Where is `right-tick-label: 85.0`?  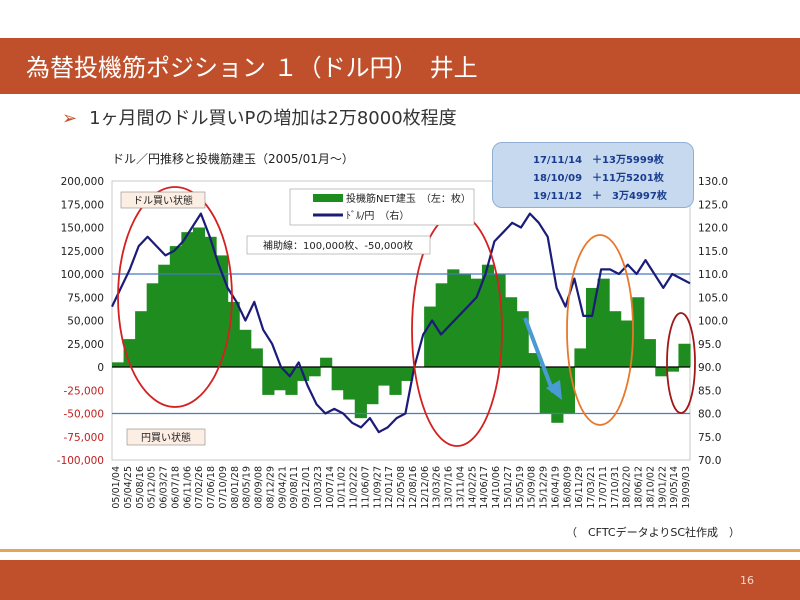
right-tick-label: 85.0 is located at coordinates (709, 391).